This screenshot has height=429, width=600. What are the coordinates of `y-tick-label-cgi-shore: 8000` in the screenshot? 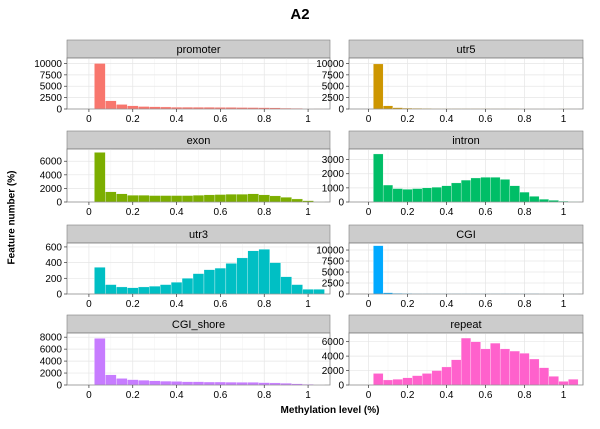 It's located at (51, 338).